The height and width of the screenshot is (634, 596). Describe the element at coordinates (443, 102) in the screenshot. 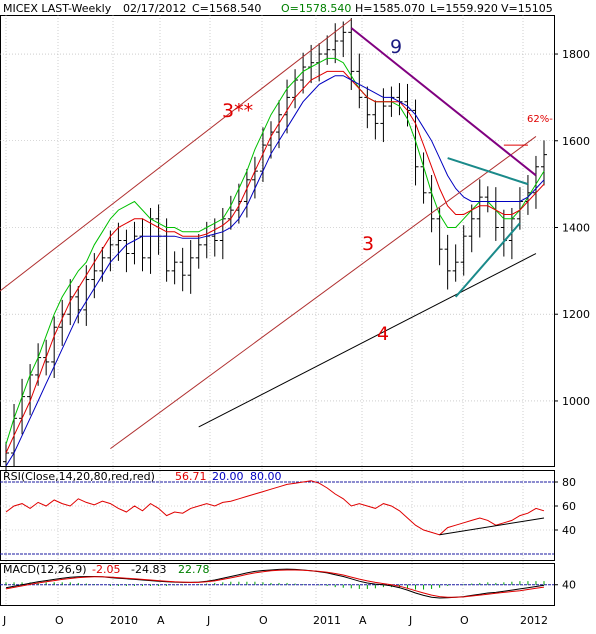

I see `downtrend-line` at that location.